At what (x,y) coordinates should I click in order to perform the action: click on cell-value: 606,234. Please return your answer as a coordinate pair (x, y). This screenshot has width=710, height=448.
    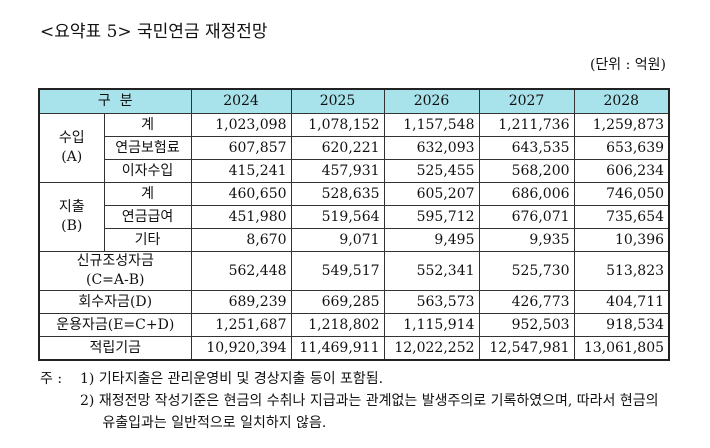
    Looking at the image, I should click on (621, 171).